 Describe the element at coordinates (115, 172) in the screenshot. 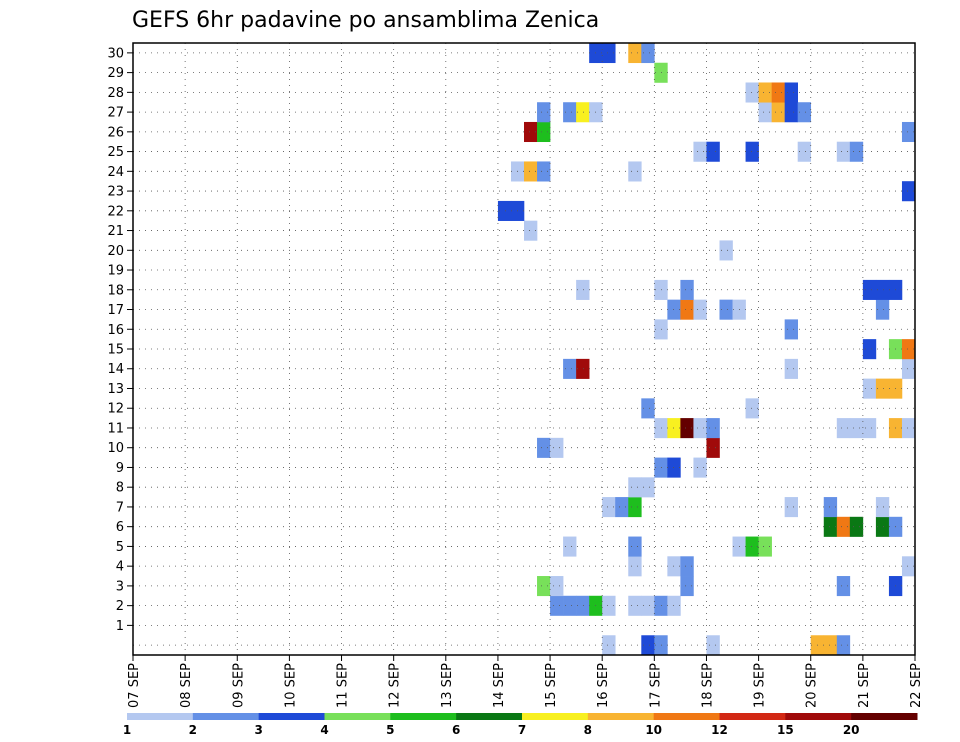

I see `y-tick-label: 24` at that location.